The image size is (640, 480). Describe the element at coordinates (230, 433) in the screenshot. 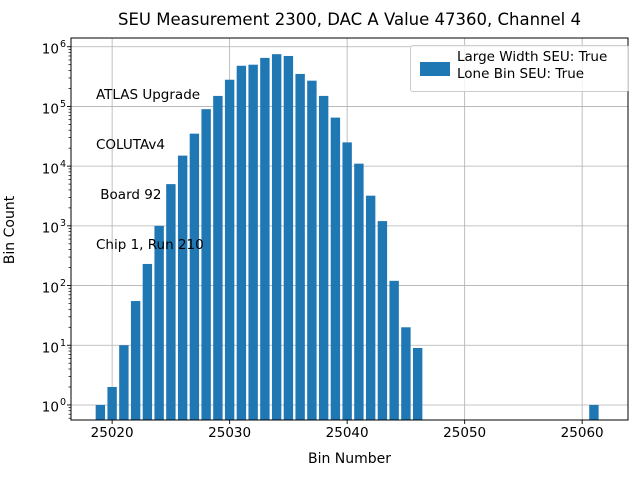

I see `x-tick-label: 25030` at that location.